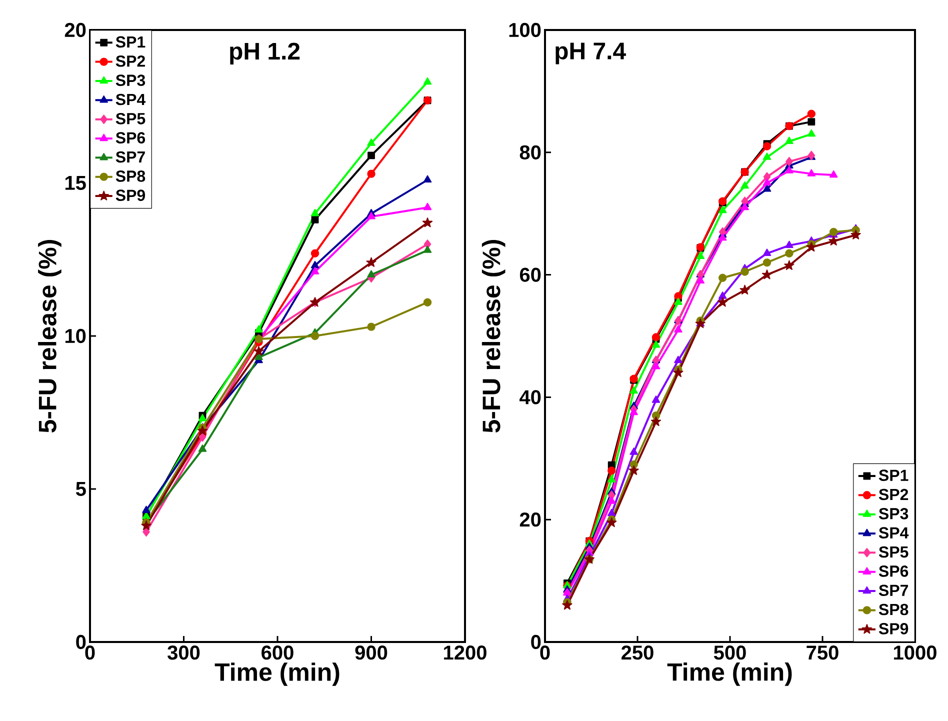  Describe the element at coordinates (591, 53) in the screenshot. I see `chart-title: pH 7.4` at that location.